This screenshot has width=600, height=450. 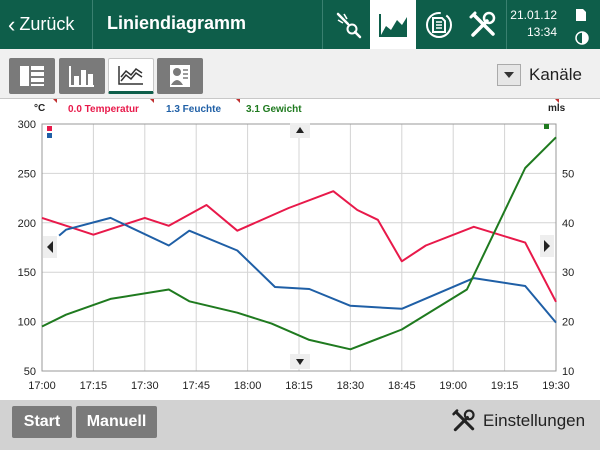 I want to click on right-tick-label: 30, so click(x=568, y=273).